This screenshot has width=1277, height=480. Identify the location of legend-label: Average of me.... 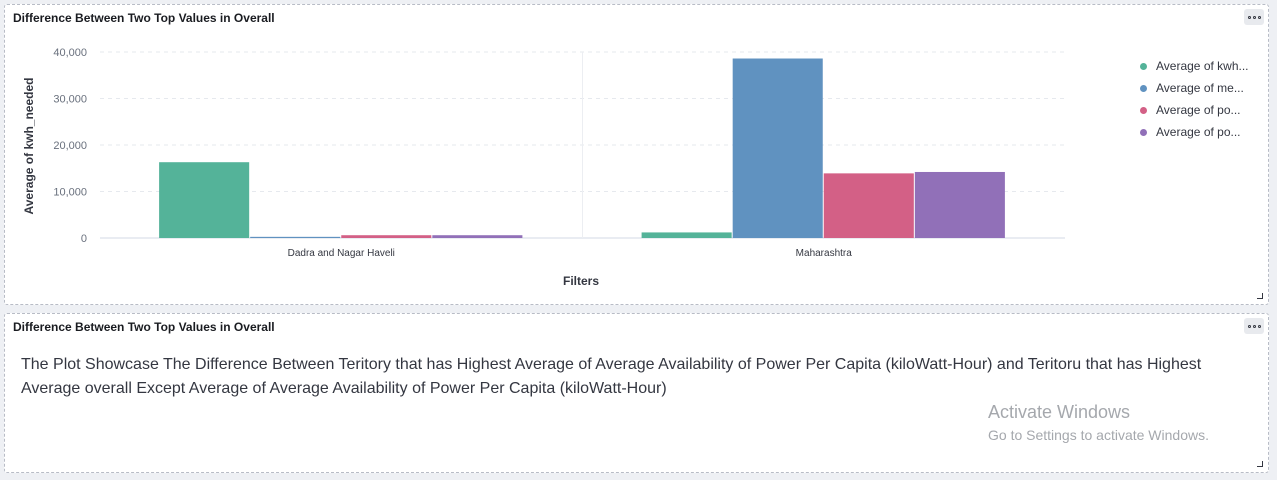
(1200, 88).